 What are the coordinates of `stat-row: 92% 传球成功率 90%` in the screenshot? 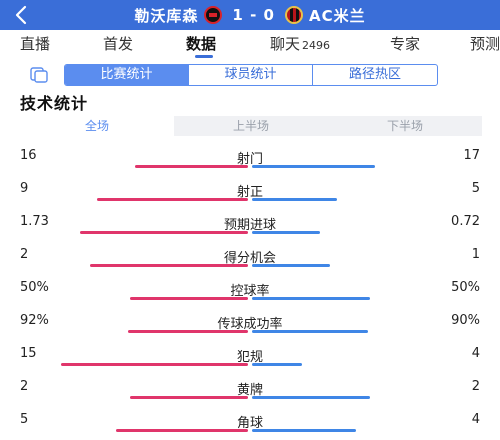 It's located at (250, 320).